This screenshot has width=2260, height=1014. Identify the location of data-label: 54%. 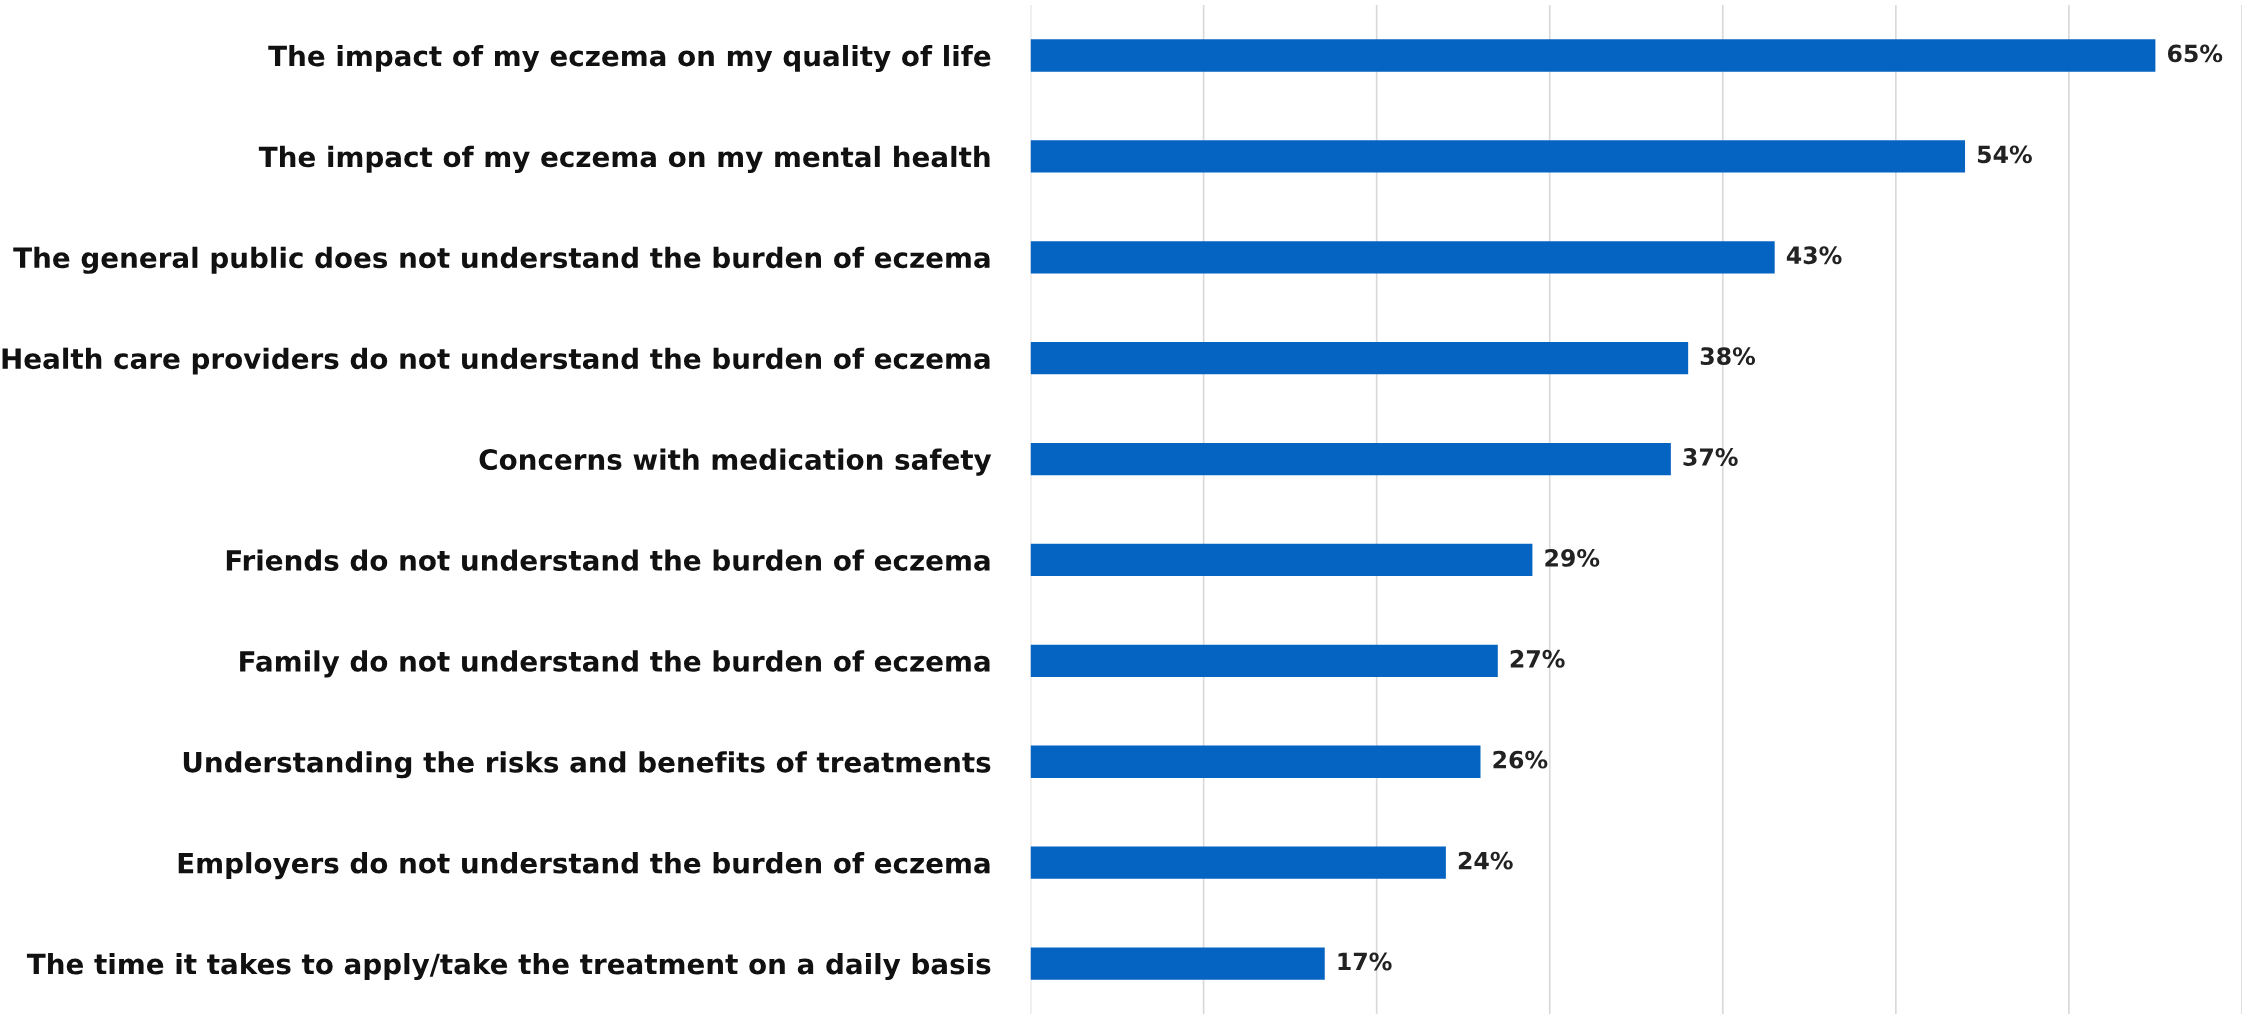
(2004, 154).